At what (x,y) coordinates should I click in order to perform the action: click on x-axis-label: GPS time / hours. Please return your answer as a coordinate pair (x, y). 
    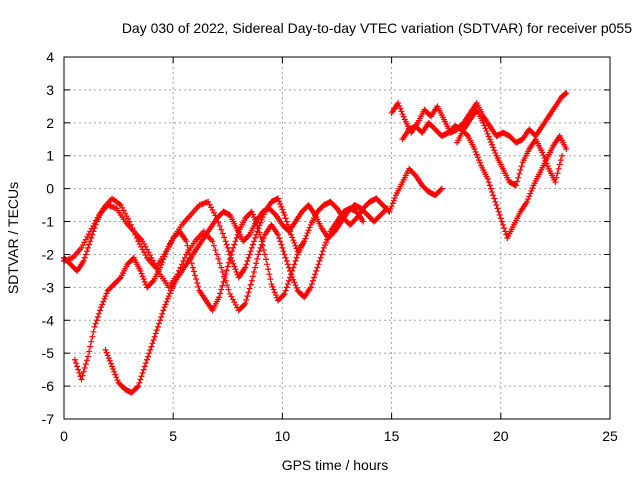
    Looking at the image, I should click on (335, 465).